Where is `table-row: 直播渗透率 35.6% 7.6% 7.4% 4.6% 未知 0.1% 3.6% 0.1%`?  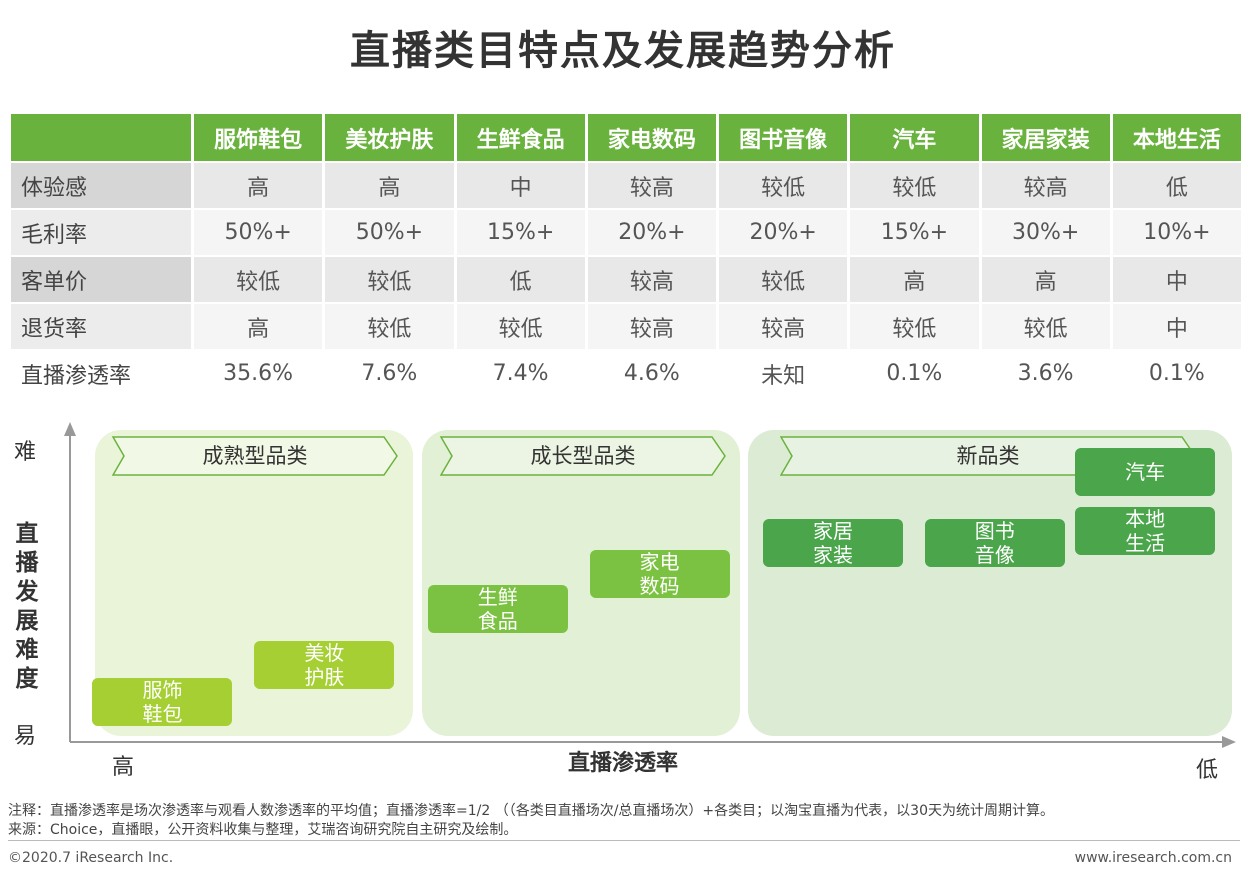 table-row: 直播渗透率 35.6% 7.6% 7.4% 4.6% 未知 0.1% 3.6% 0.1% is located at coordinates (626, 373).